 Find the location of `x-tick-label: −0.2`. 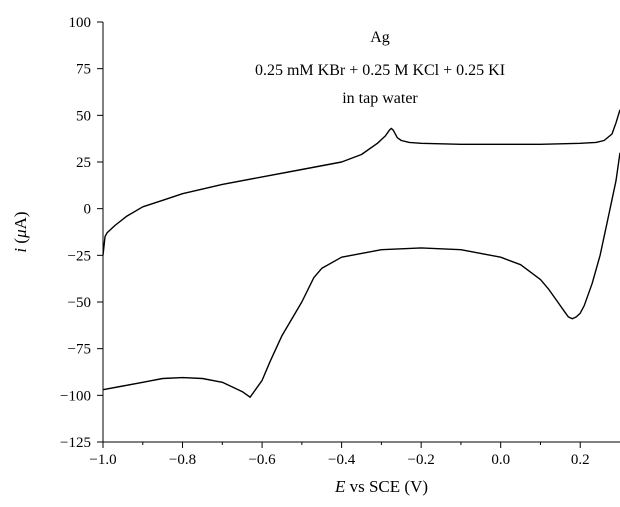

x-tick-label: −0.2 is located at coordinates (421, 460).